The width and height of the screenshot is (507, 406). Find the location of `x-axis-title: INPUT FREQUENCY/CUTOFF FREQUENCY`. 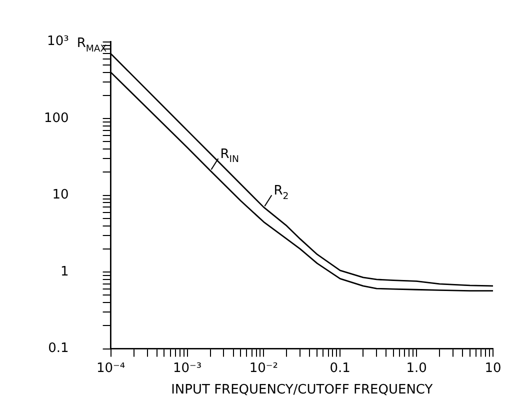

x-axis-title: INPUT FREQUENCY/CUTOFF FREQUENCY is located at coordinates (302, 390).